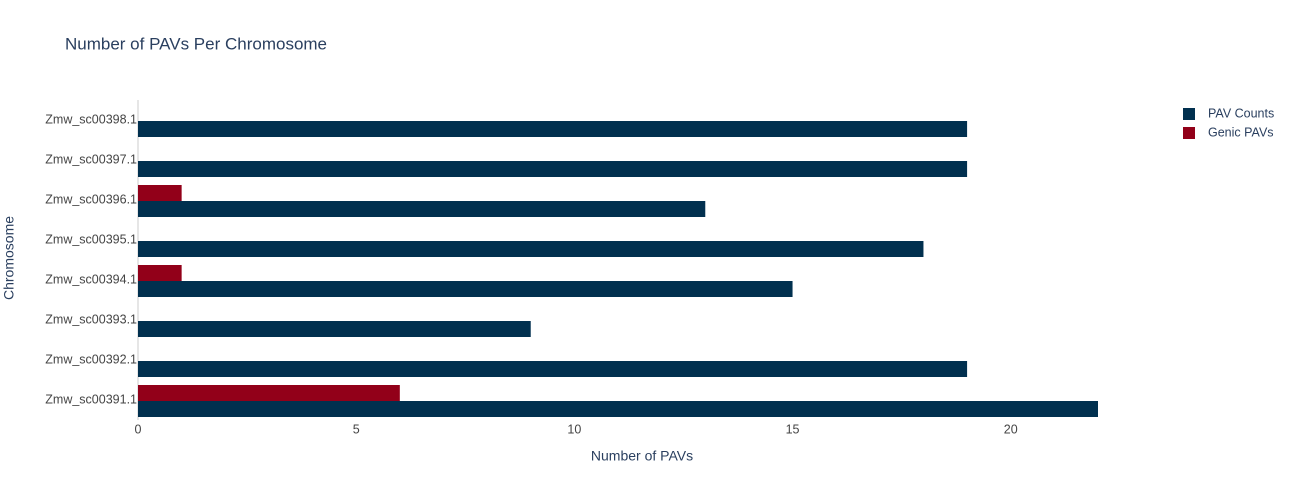 The height and width of the screenshot is (500, 1295). I want to click on y-tick-label: Zmw_sc00395.1, so click(91, 239).